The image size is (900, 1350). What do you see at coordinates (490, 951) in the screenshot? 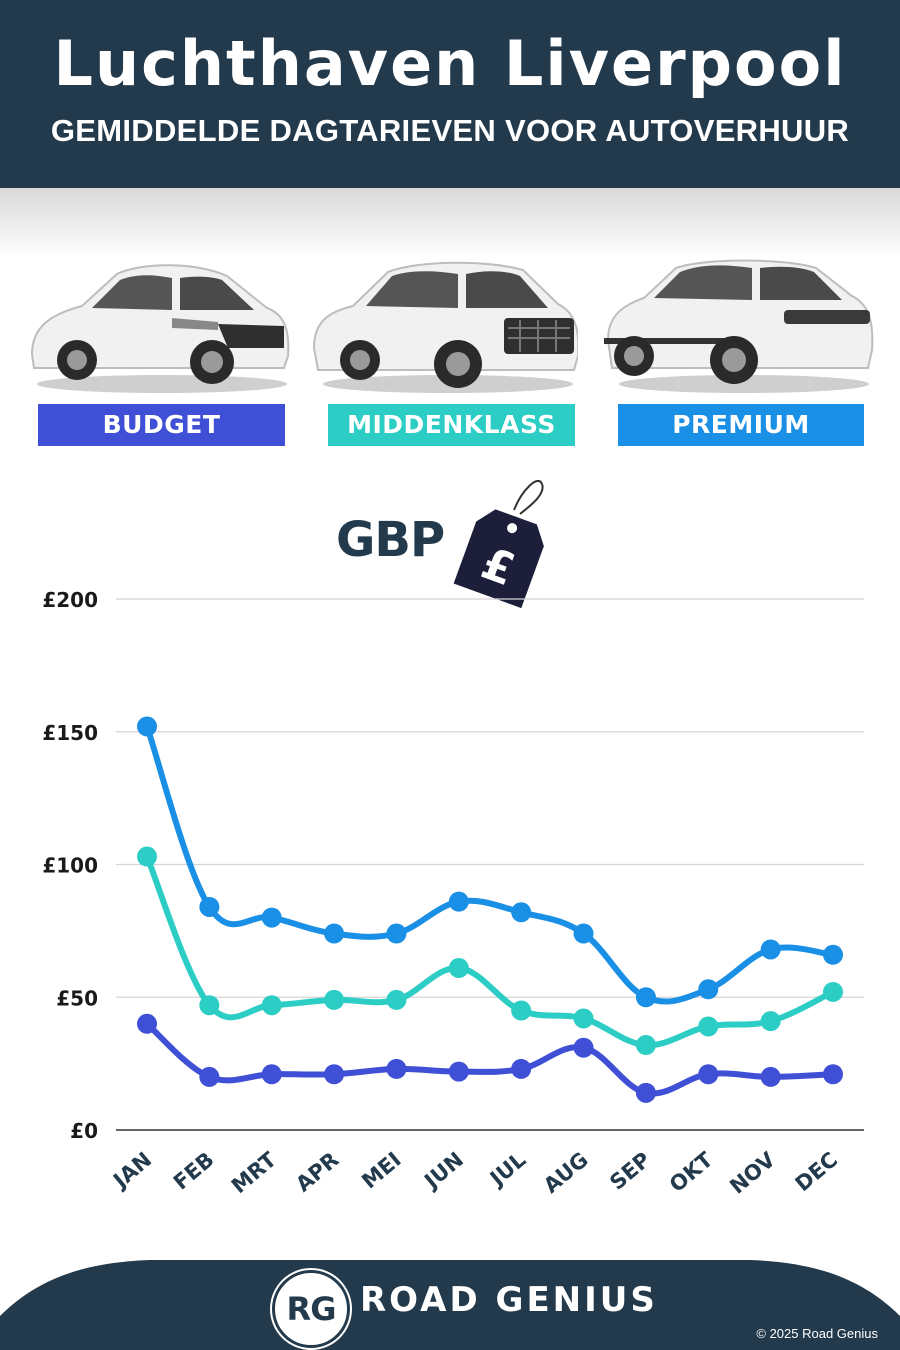
I see `series-line-middenklass` at bounding box center [490, 951].